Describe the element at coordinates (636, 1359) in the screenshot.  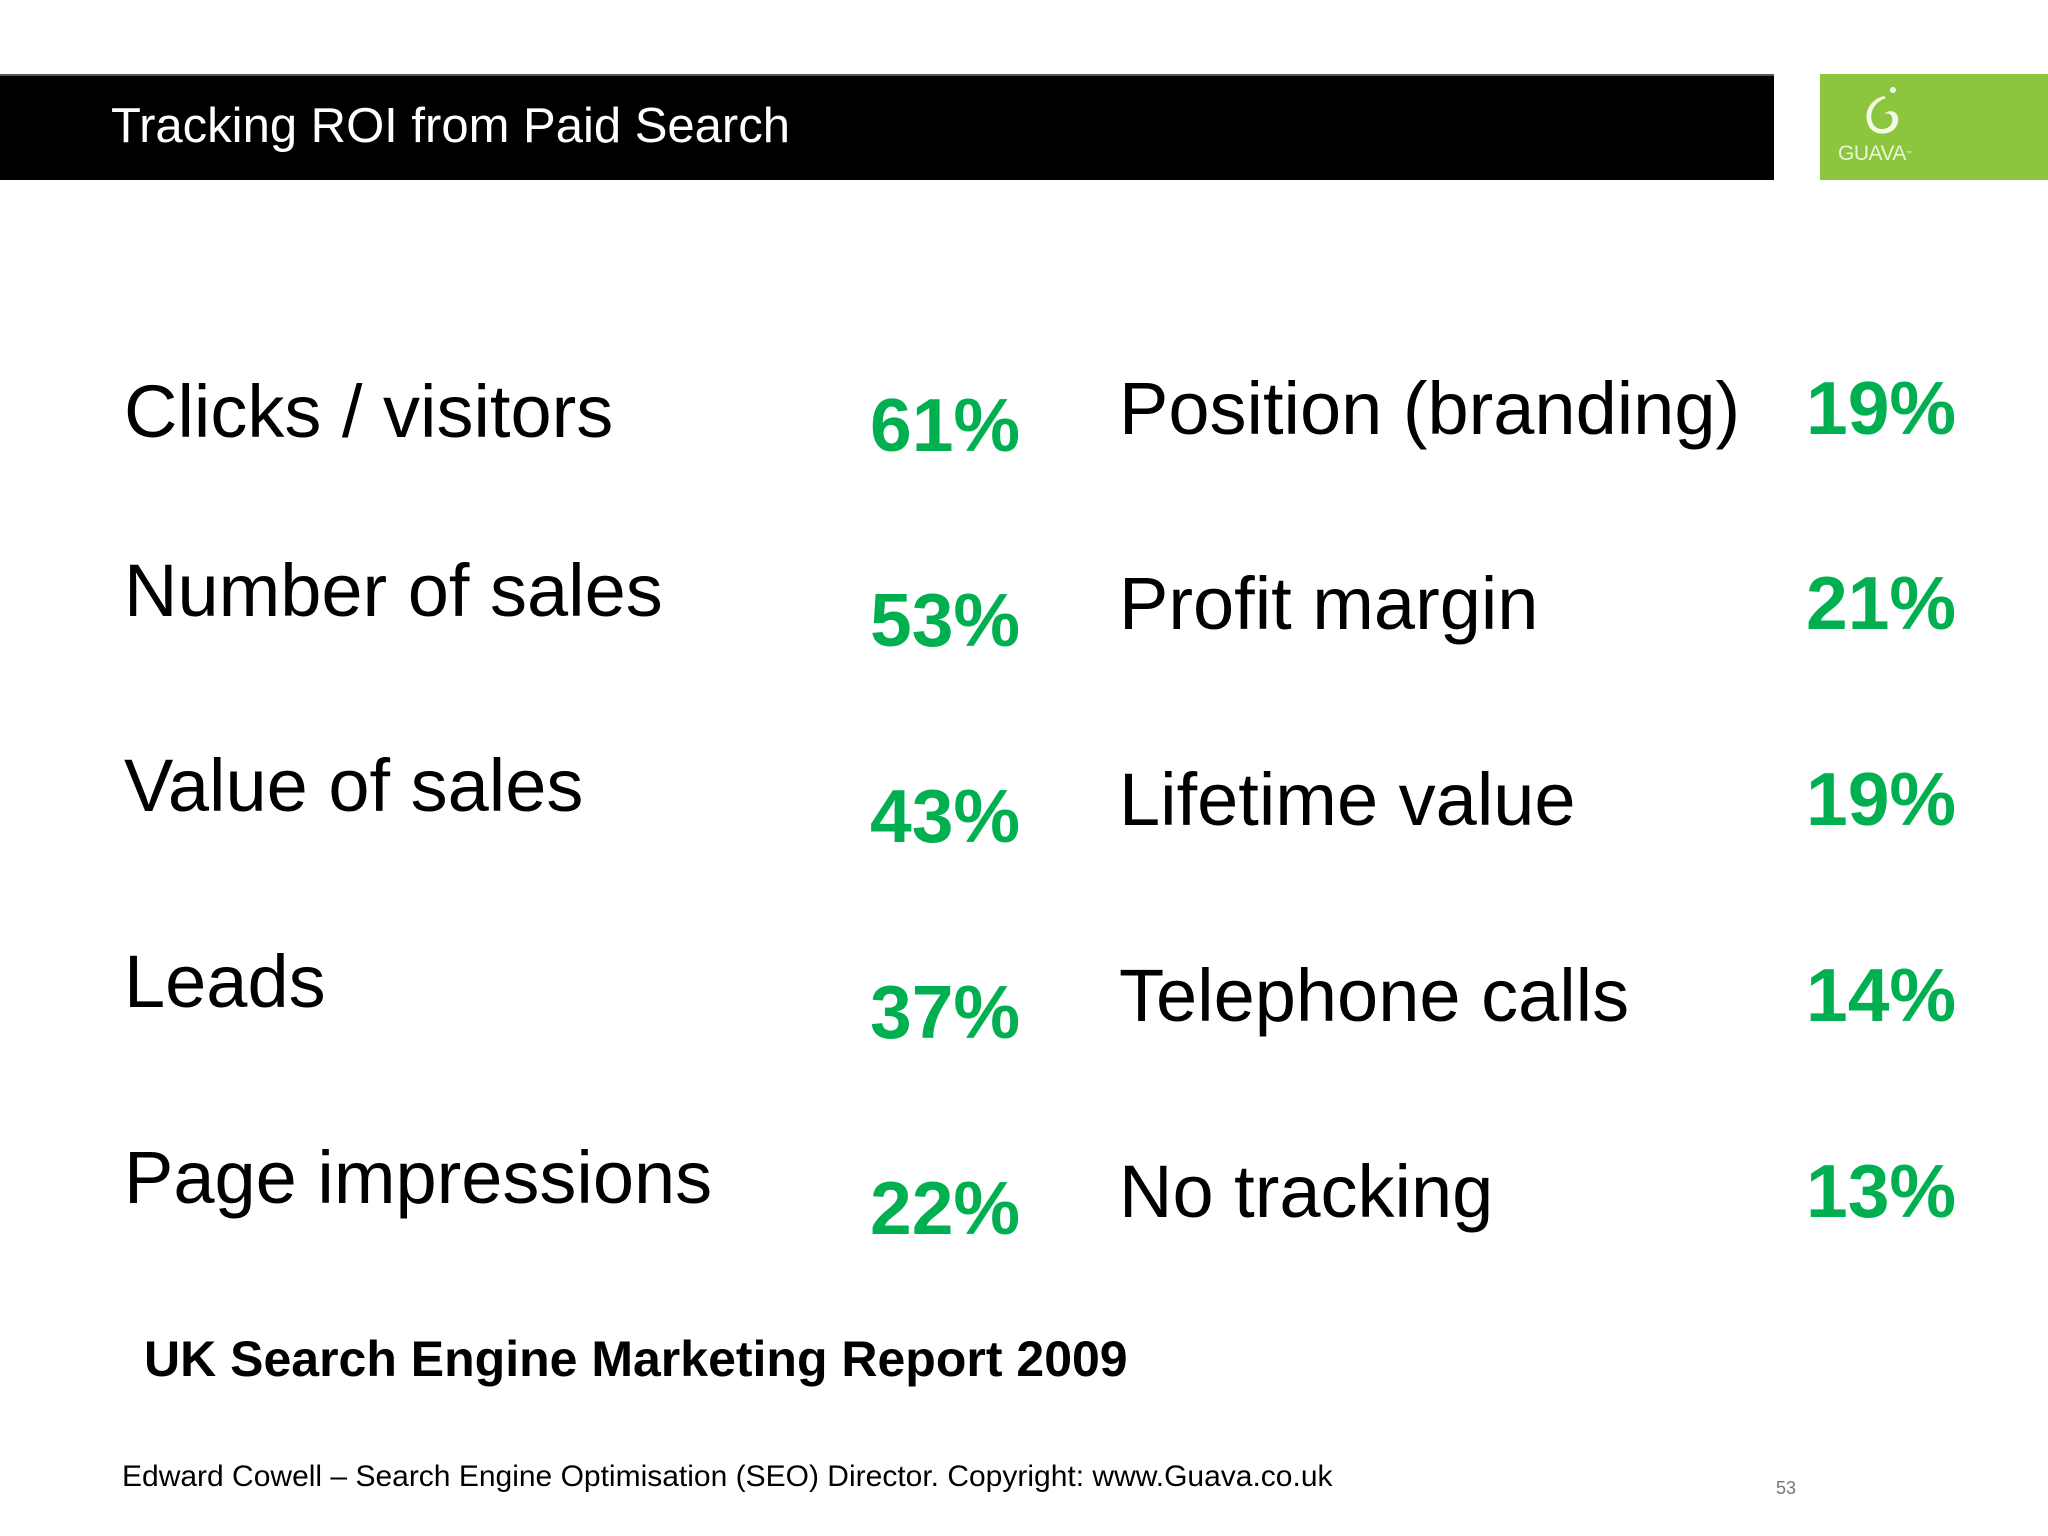
I see `source-heading: UK Search Engine Marketing Report 2009` at that location.